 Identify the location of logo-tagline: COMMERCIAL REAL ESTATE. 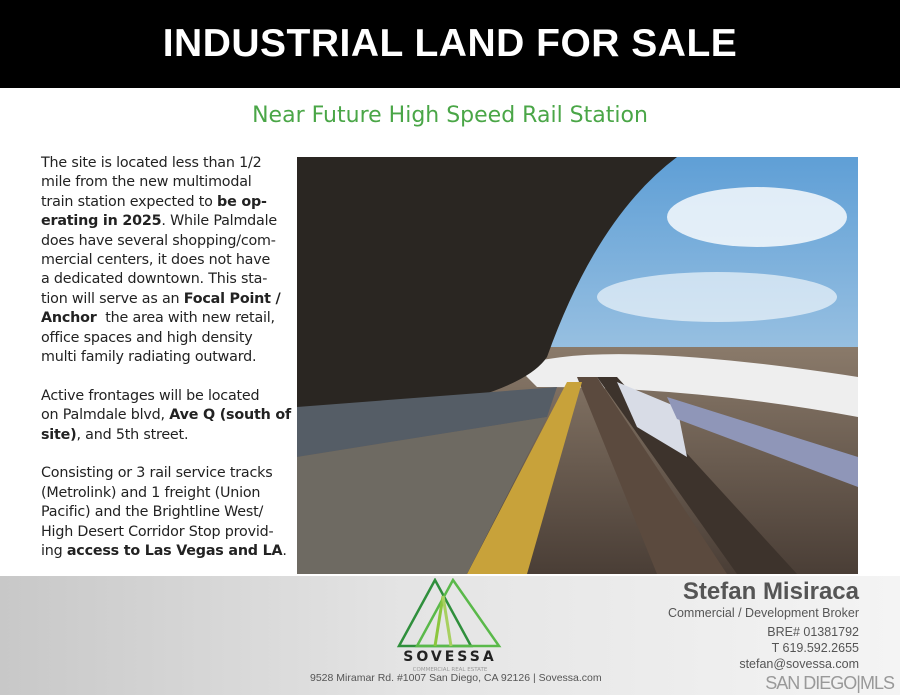
(450, 670).